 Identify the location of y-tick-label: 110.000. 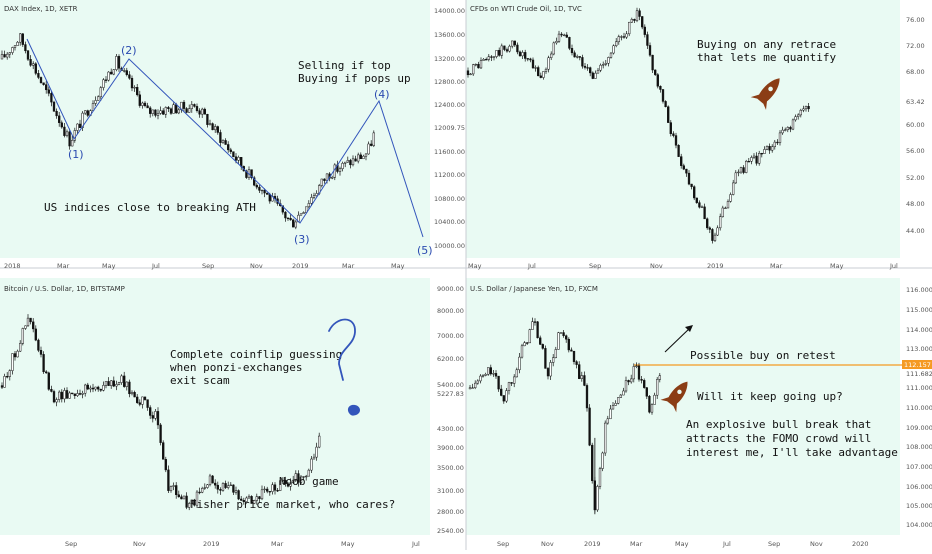
(919, 408).